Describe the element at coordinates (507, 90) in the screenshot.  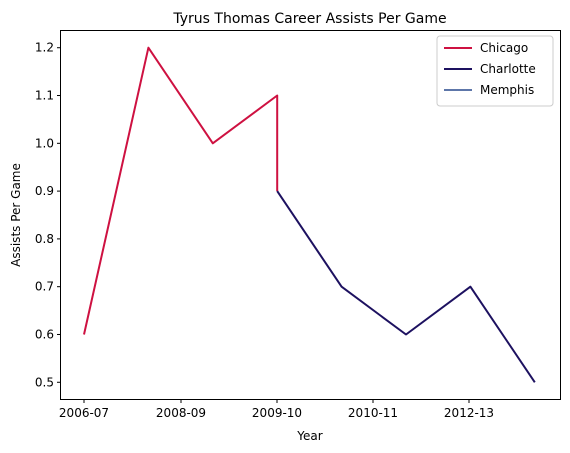
I see `legend-label-memphis: Memphis` at that location.